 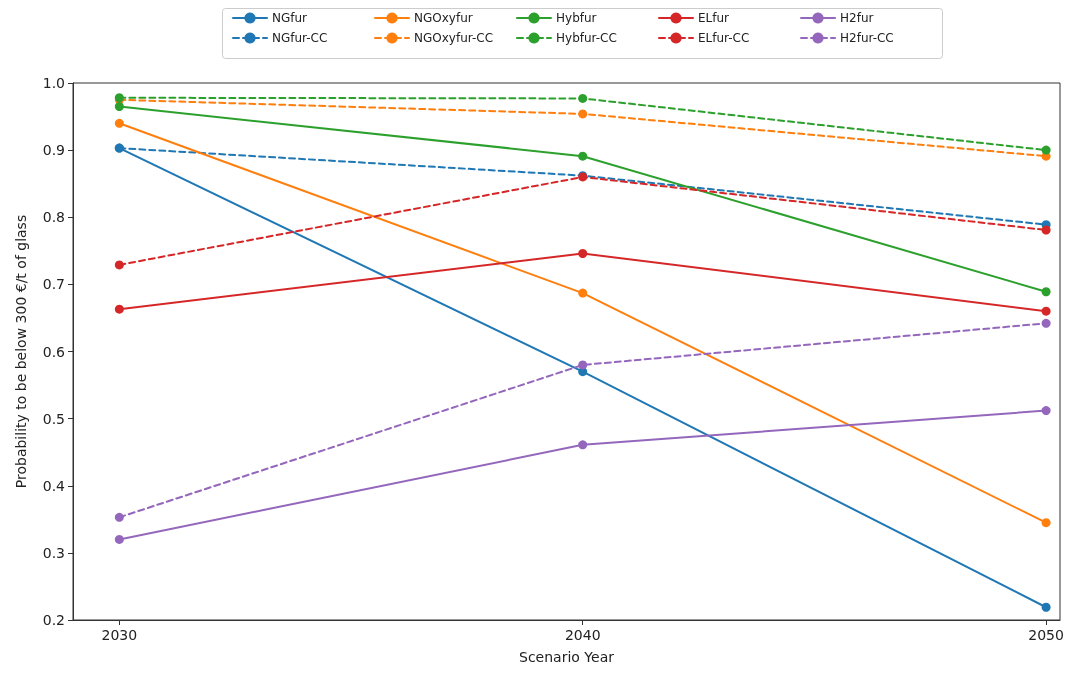 I want to click on x-tick-label: 2030, so click(x=119, y=635).